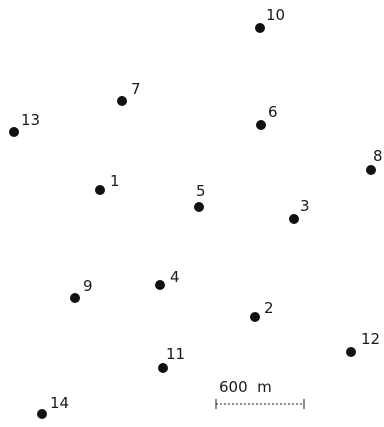  I want to click on station-9: 9, so click(81, 290).